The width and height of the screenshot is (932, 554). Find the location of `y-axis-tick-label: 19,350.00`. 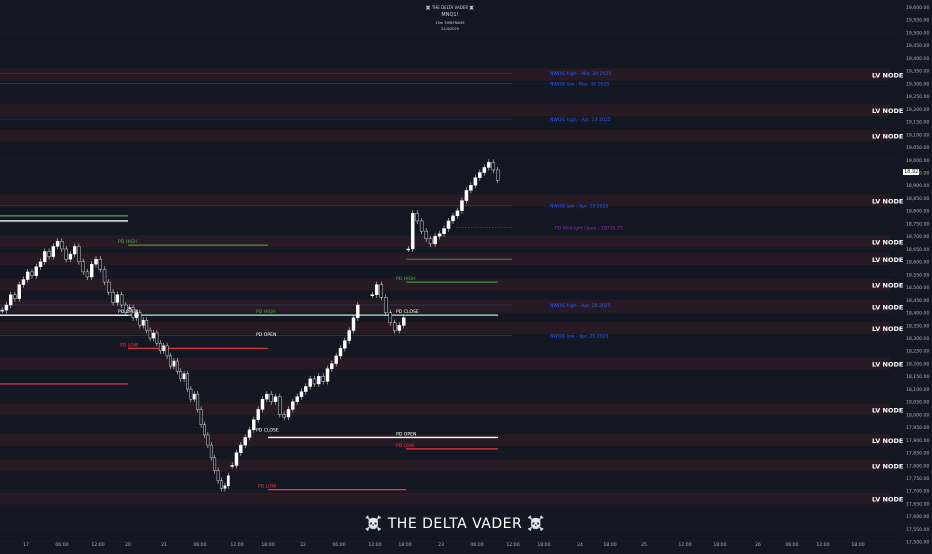

y-axis-tick-label: 19,350.00 is located at coordinates (917, 72).